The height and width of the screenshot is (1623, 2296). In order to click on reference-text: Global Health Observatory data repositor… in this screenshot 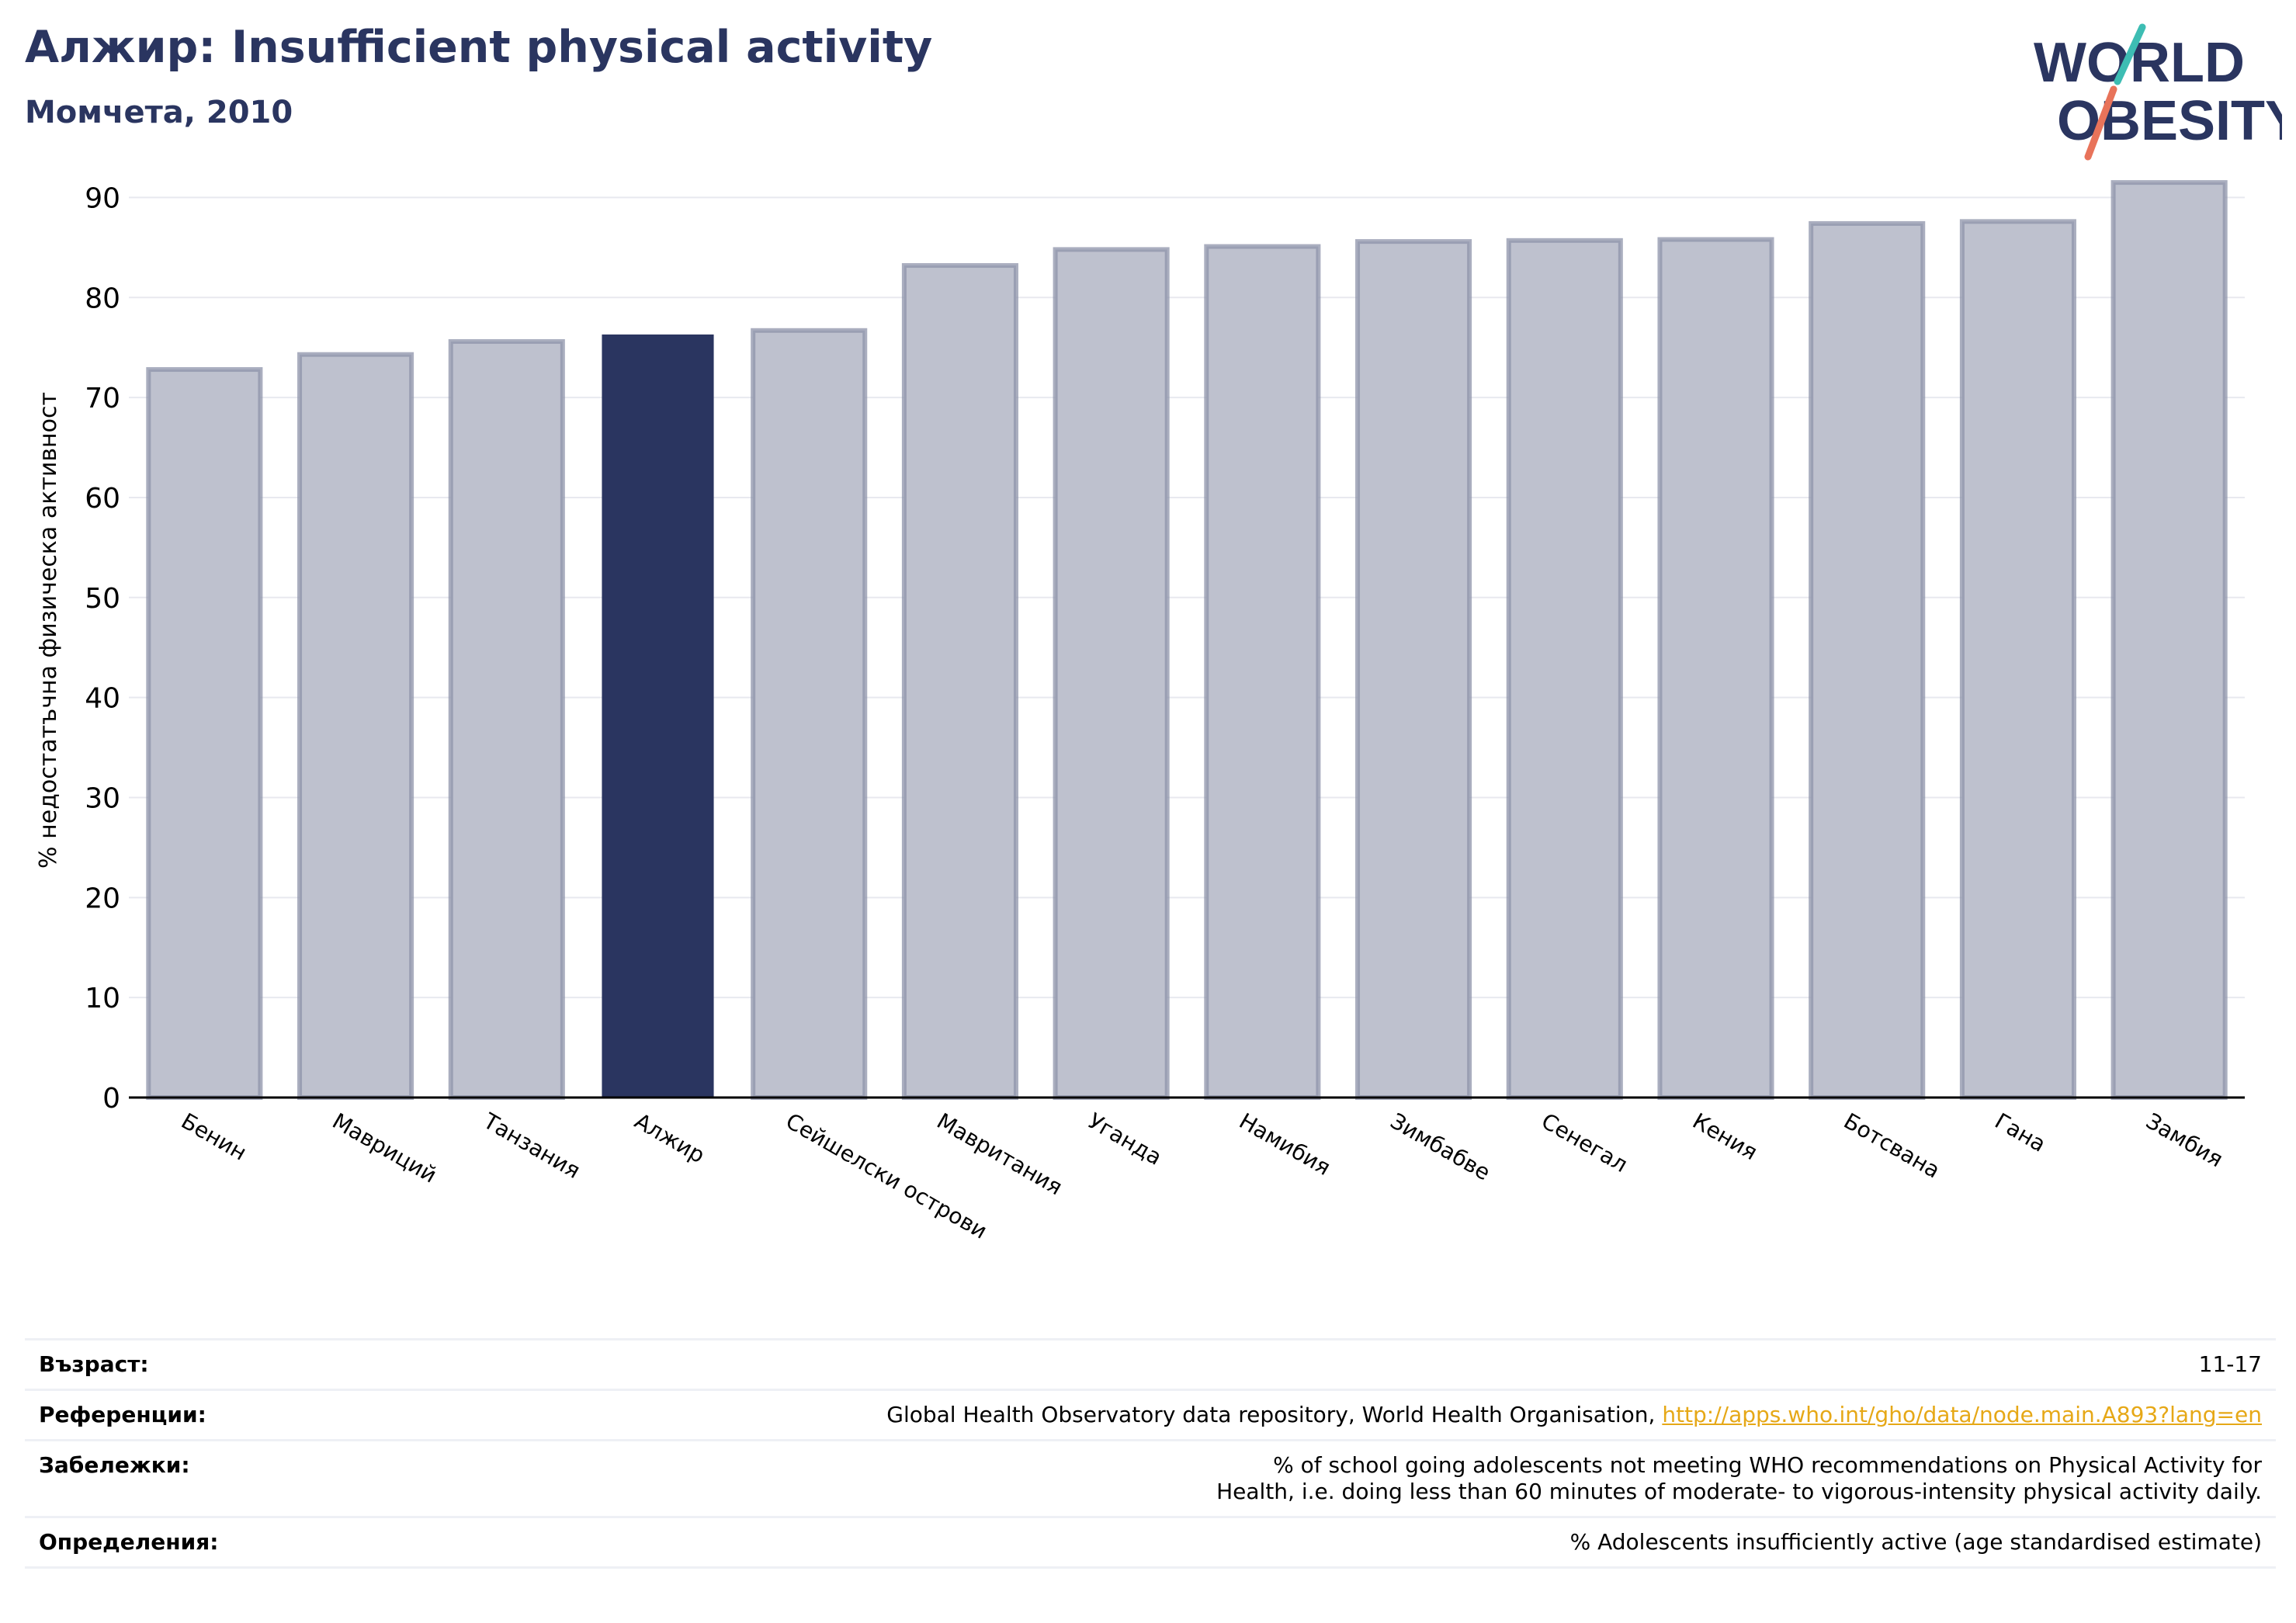, I will do `click(1274, 1414)`.